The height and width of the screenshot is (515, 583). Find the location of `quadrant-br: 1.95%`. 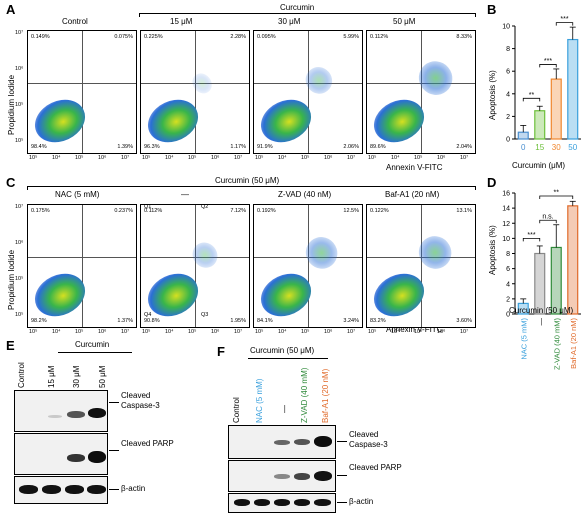

quadrant-br: 1.95% is located at coordinates (238, 321).